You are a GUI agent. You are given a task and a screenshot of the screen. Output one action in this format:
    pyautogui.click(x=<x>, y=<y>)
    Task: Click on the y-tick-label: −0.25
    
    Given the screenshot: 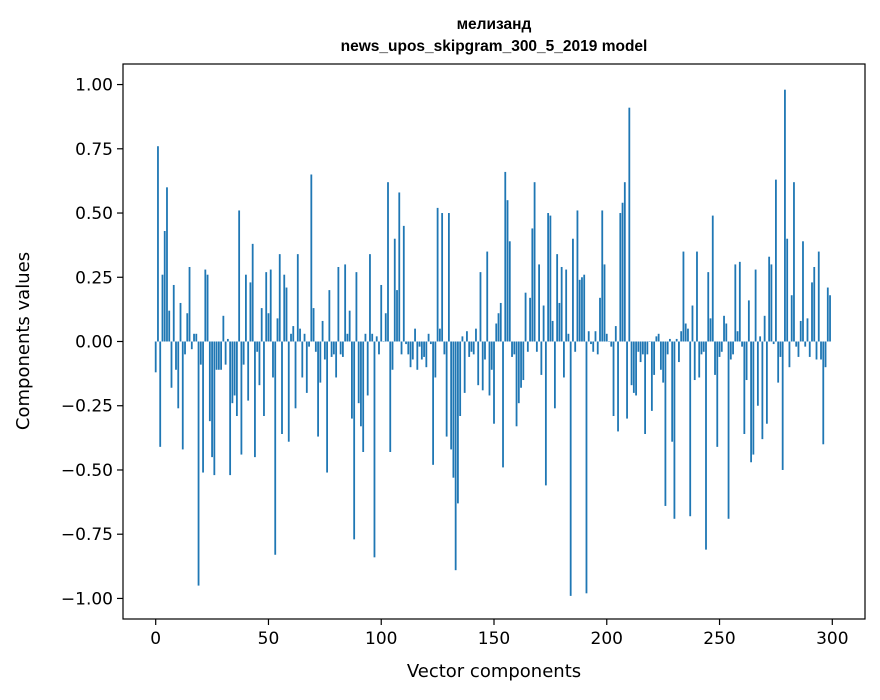 What is the action you would take?
    pyautogui.click(x=87, y=407)
    